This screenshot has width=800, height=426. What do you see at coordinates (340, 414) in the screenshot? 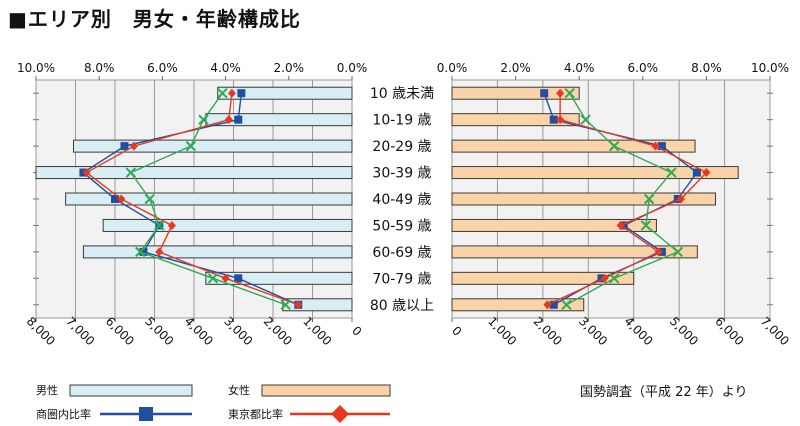
I see `legend-diamond-marker` at bounding box center [340, 414].